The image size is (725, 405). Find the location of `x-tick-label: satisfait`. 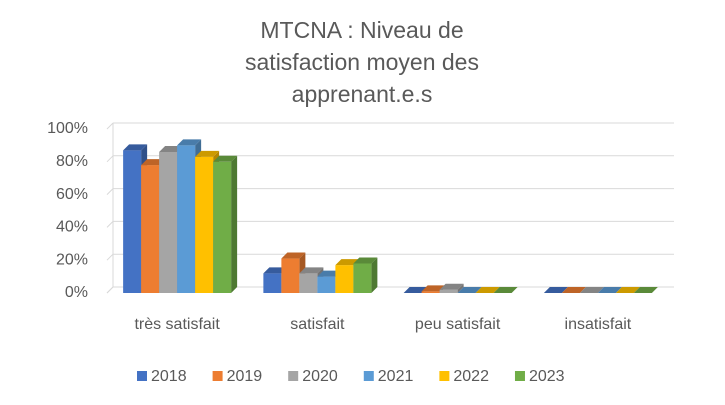

x-tick-label: satisfait is located at coordinates (317, 324).